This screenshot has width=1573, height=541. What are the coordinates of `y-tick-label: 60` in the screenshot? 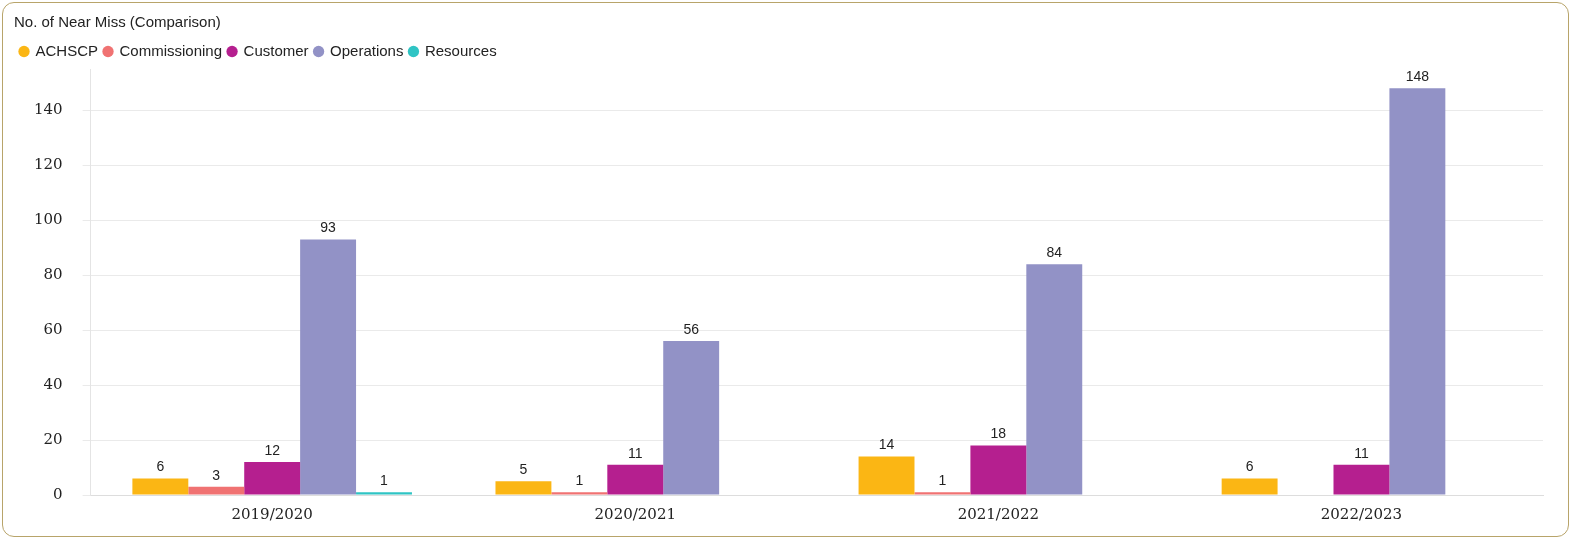 It's located at (53, 328).